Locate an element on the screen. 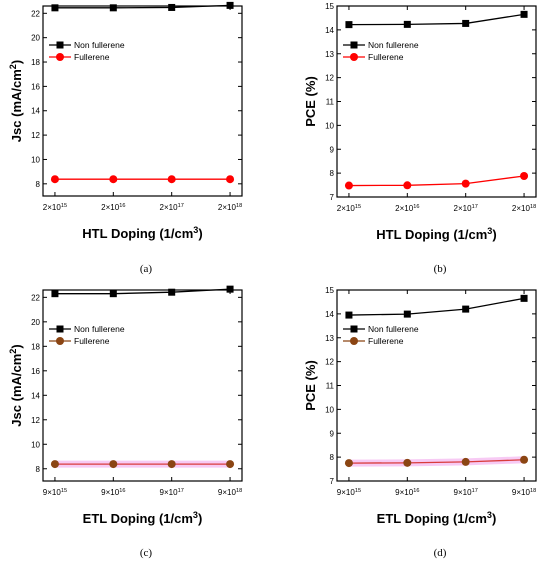 This screenshot has width=550, height=569. x-tick-label: 9×10¹⁶ is located at coordinates (113, 492).